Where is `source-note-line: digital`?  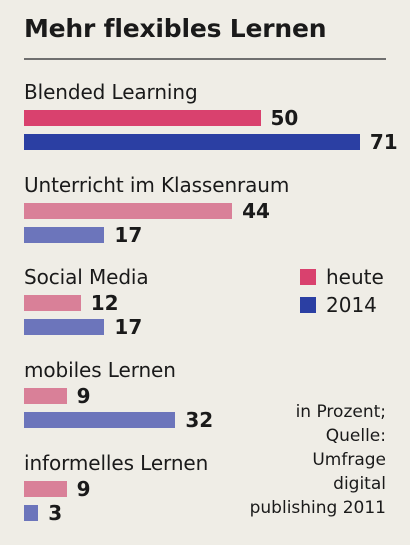 source-note-line: digital is located at coordinates (359, 484).